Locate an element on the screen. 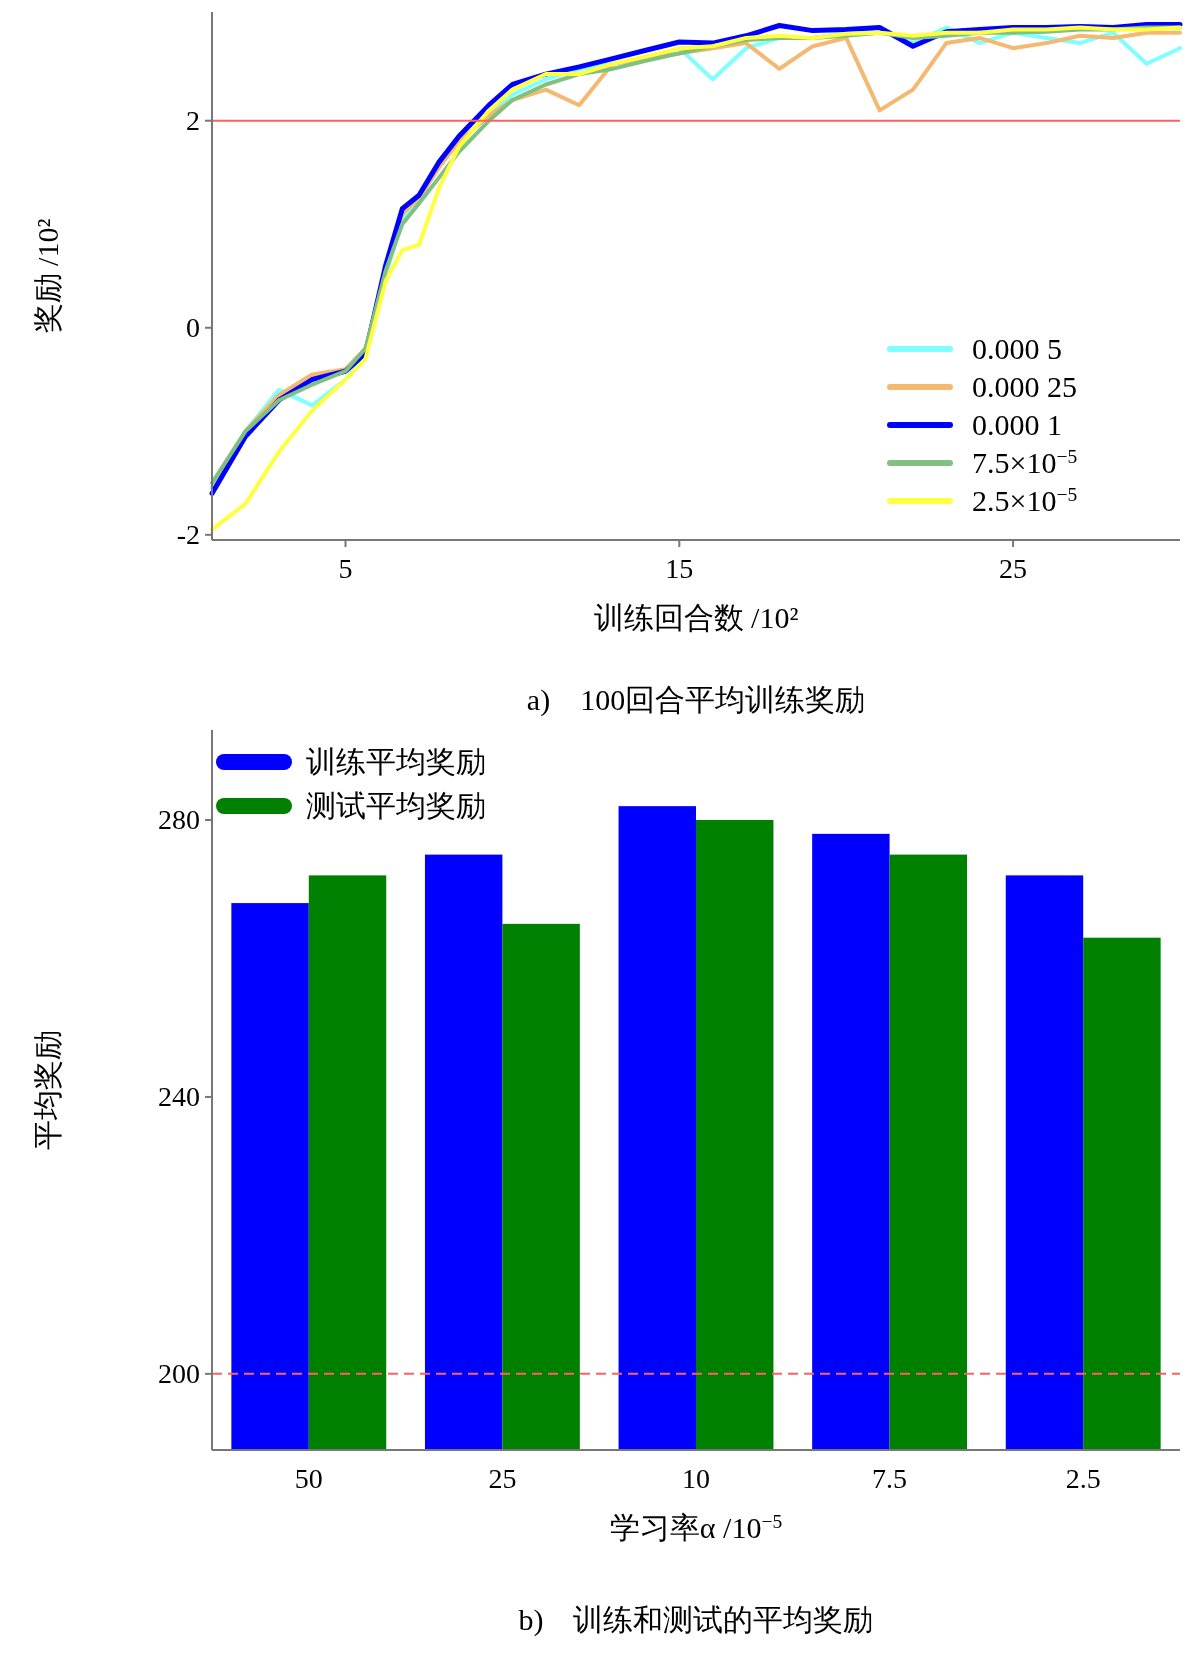 This screenshot has height=1655, width=1200. x-tick-label: 50 is located at coordinates (308, 1478).